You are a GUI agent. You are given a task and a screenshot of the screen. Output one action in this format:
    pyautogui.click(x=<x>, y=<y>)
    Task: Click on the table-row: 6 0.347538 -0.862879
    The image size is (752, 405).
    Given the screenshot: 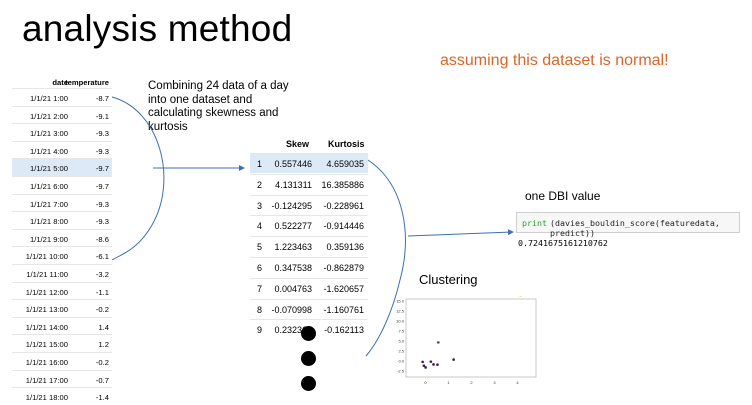 What is the action you would take?
    pyautogui.click(x=309, y=267)
    